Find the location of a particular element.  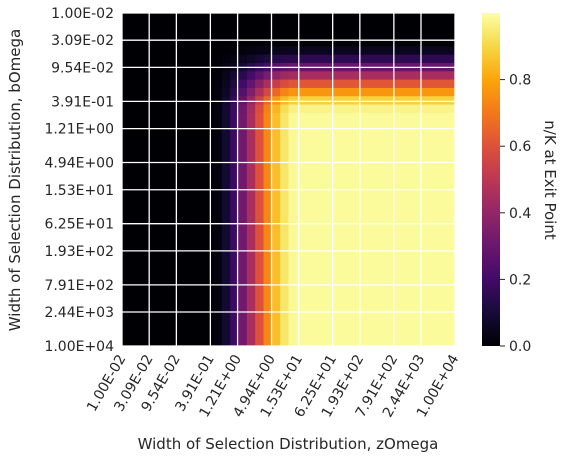

y-tick-label: 1.00E+04 is located at coordinates (79, 347).